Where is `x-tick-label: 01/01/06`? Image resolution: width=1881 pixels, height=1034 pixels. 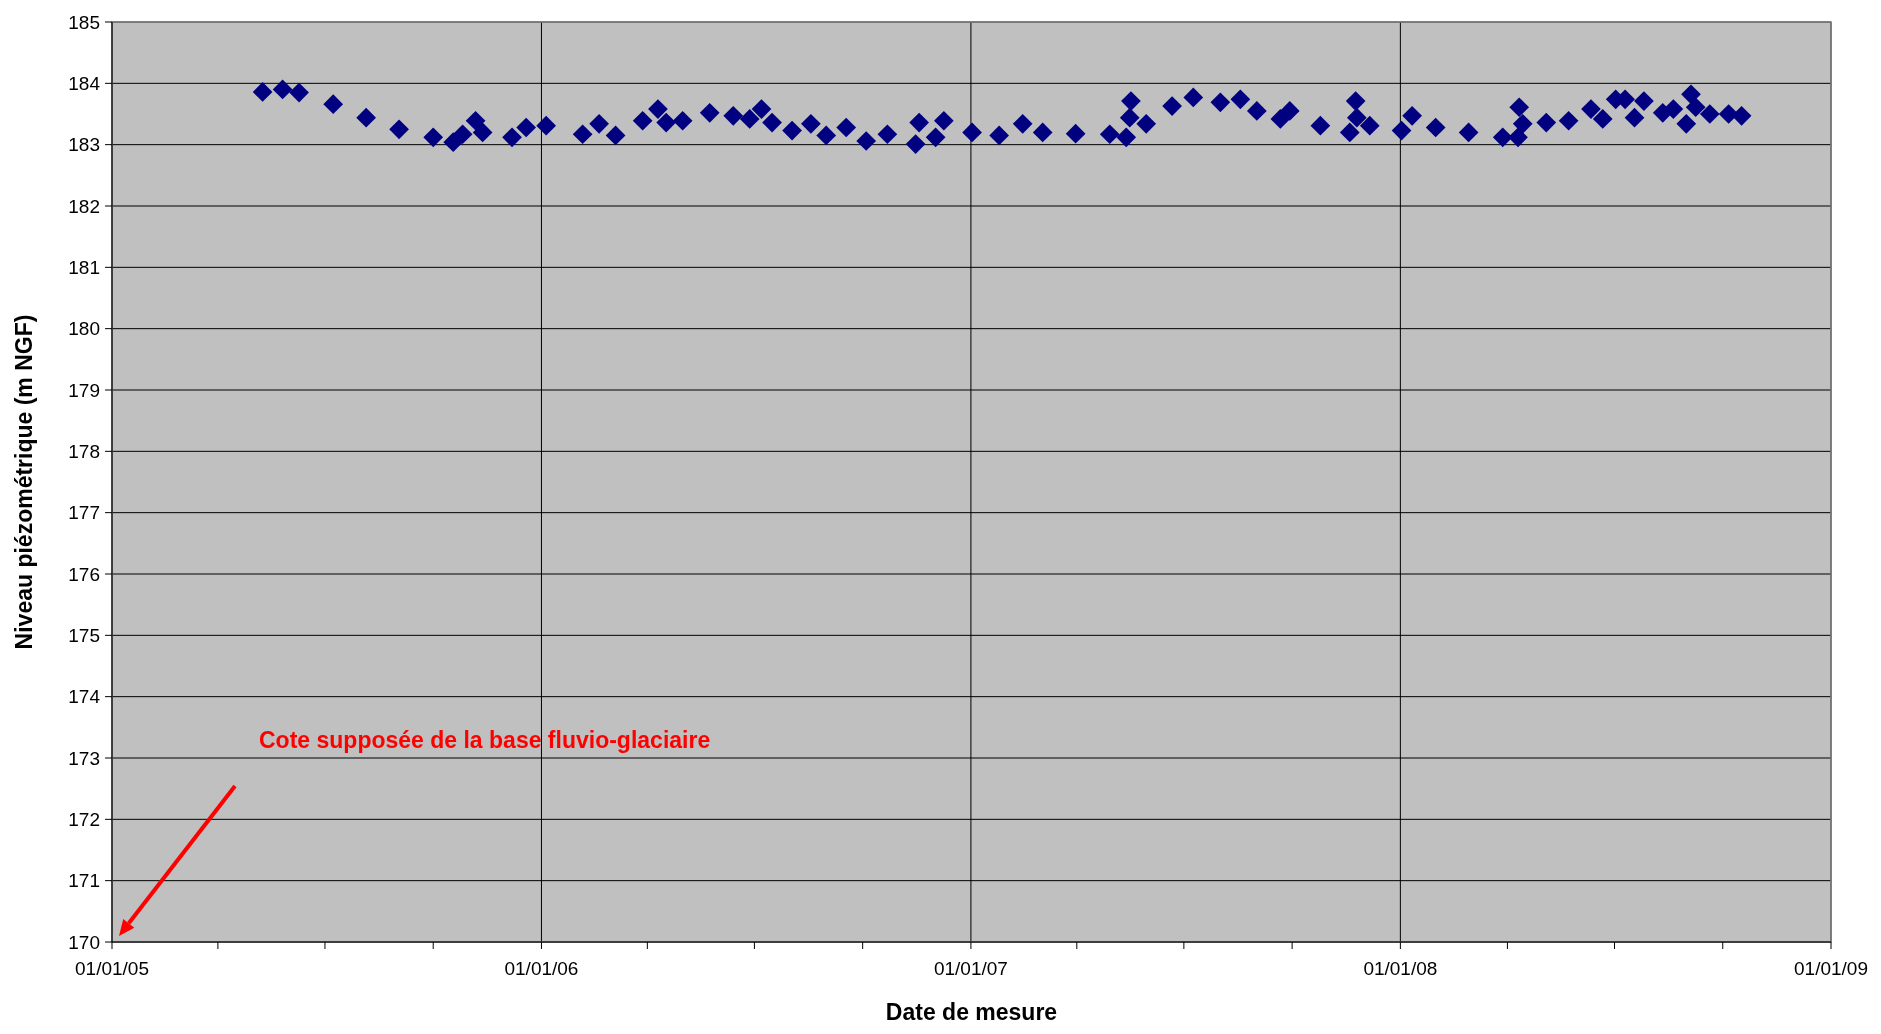 x-tick-label: 01/01/06 is located at coordinates (541, 968).